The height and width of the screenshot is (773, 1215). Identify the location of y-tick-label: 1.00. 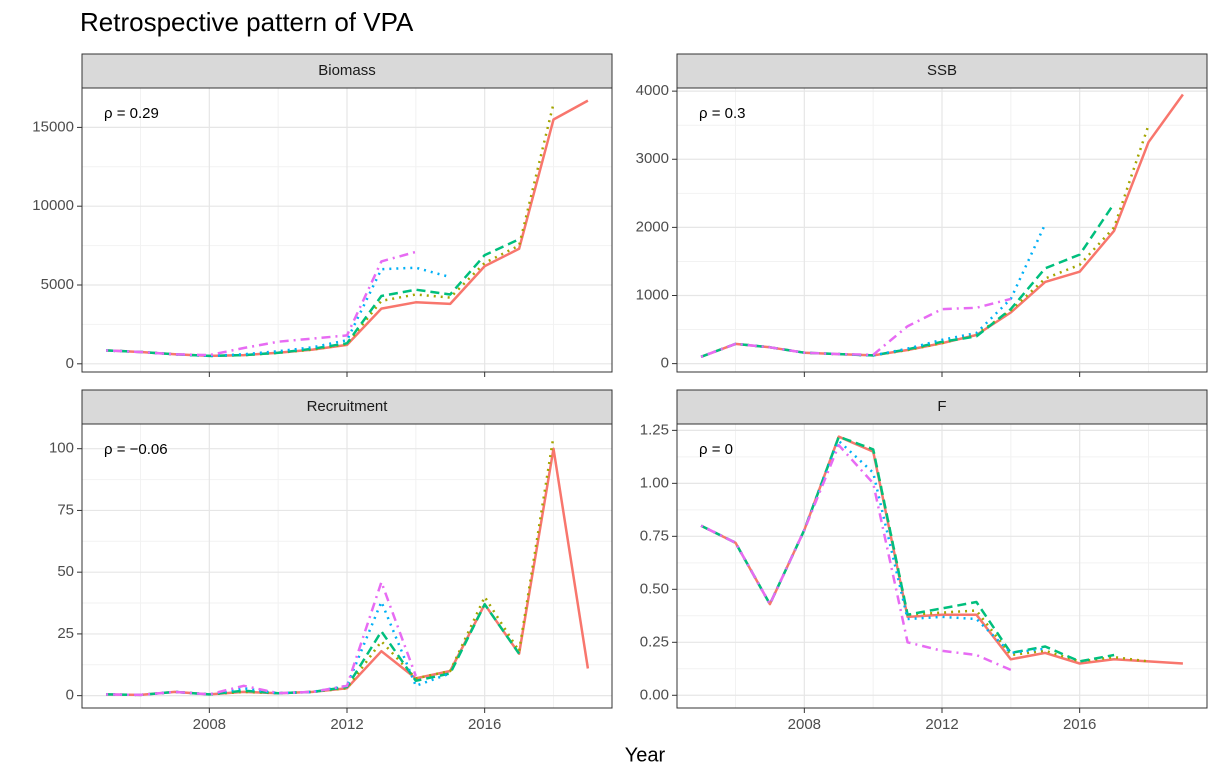
(654, 482).